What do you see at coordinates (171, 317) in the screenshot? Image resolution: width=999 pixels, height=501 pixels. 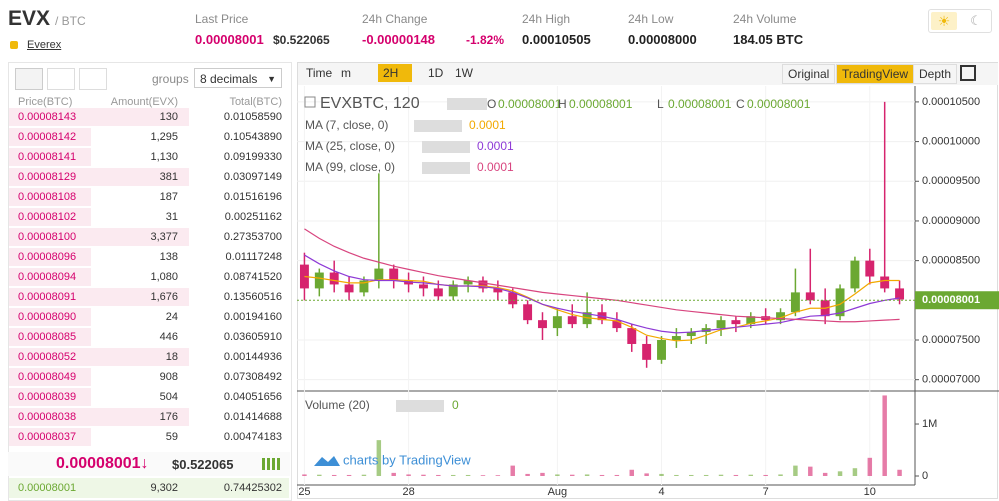 I see `ask-amount: 24` at bounding box center [171, 317].